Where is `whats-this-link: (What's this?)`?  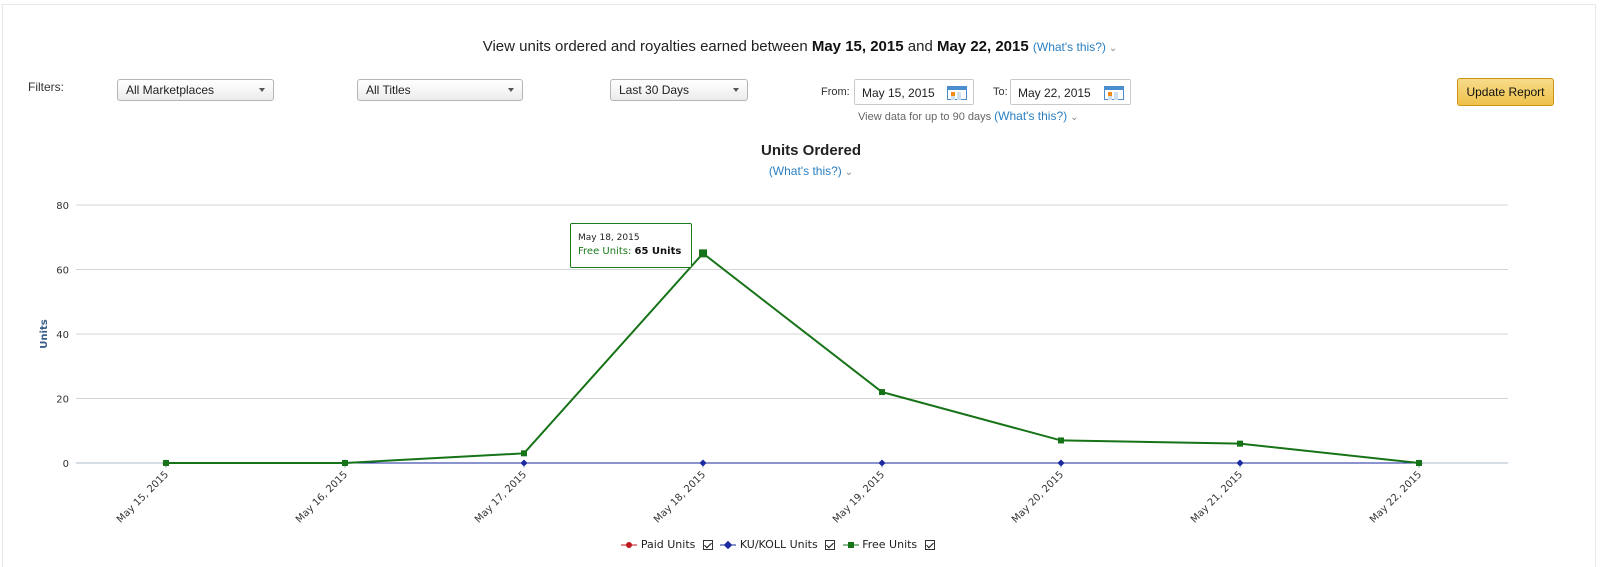 whats-this-link: (What's this?) is located at coordinates (1069, 47).